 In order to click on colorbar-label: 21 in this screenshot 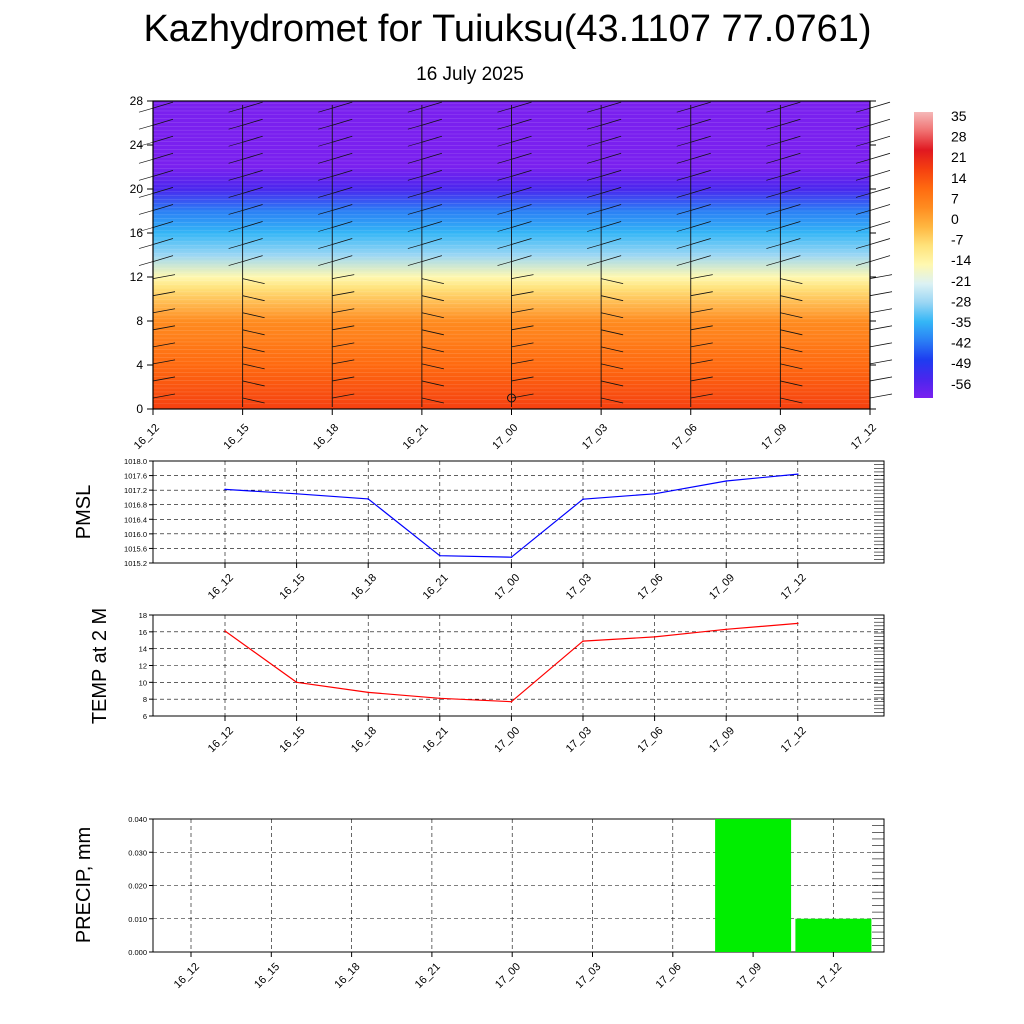, I will do `click(959, 157)`.